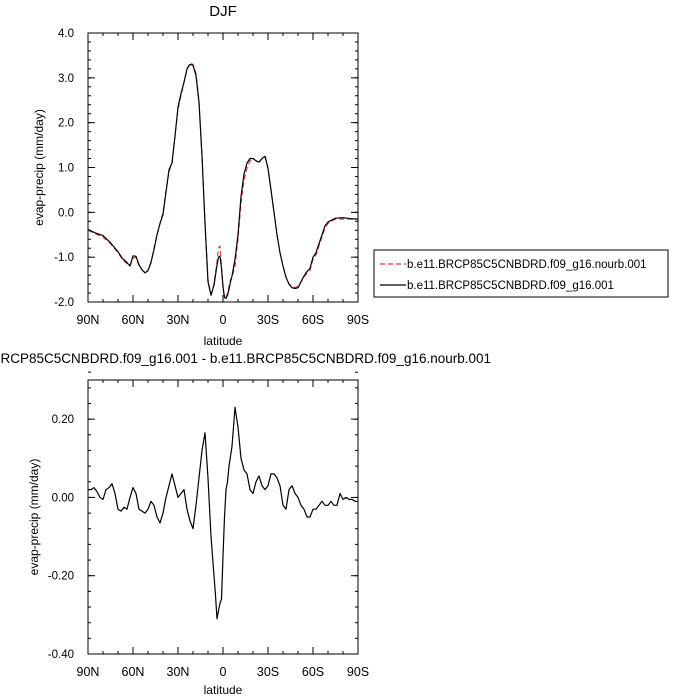 The image size is (700, 700). I want to click on legend-entry-0: b.e11.BRCP85C5CNBDRD.f09_g16.nourb.001, so click(527, 265).